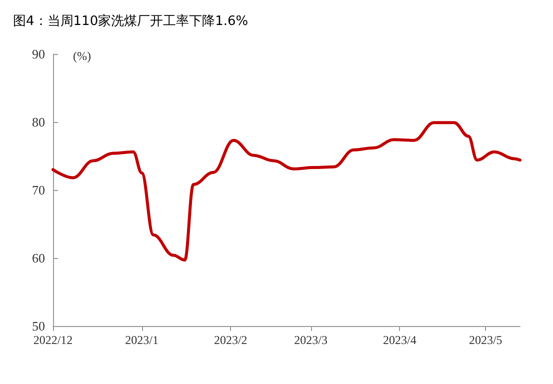 This screenshot has height=384, width=553. Describe the element at coordinates (485, 340) in the screenshot. I see `x-tick-label: 2023/5` at that location.